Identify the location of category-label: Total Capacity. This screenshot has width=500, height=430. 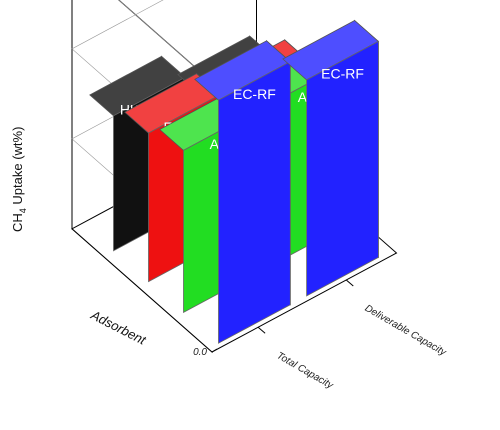
(305, 371).